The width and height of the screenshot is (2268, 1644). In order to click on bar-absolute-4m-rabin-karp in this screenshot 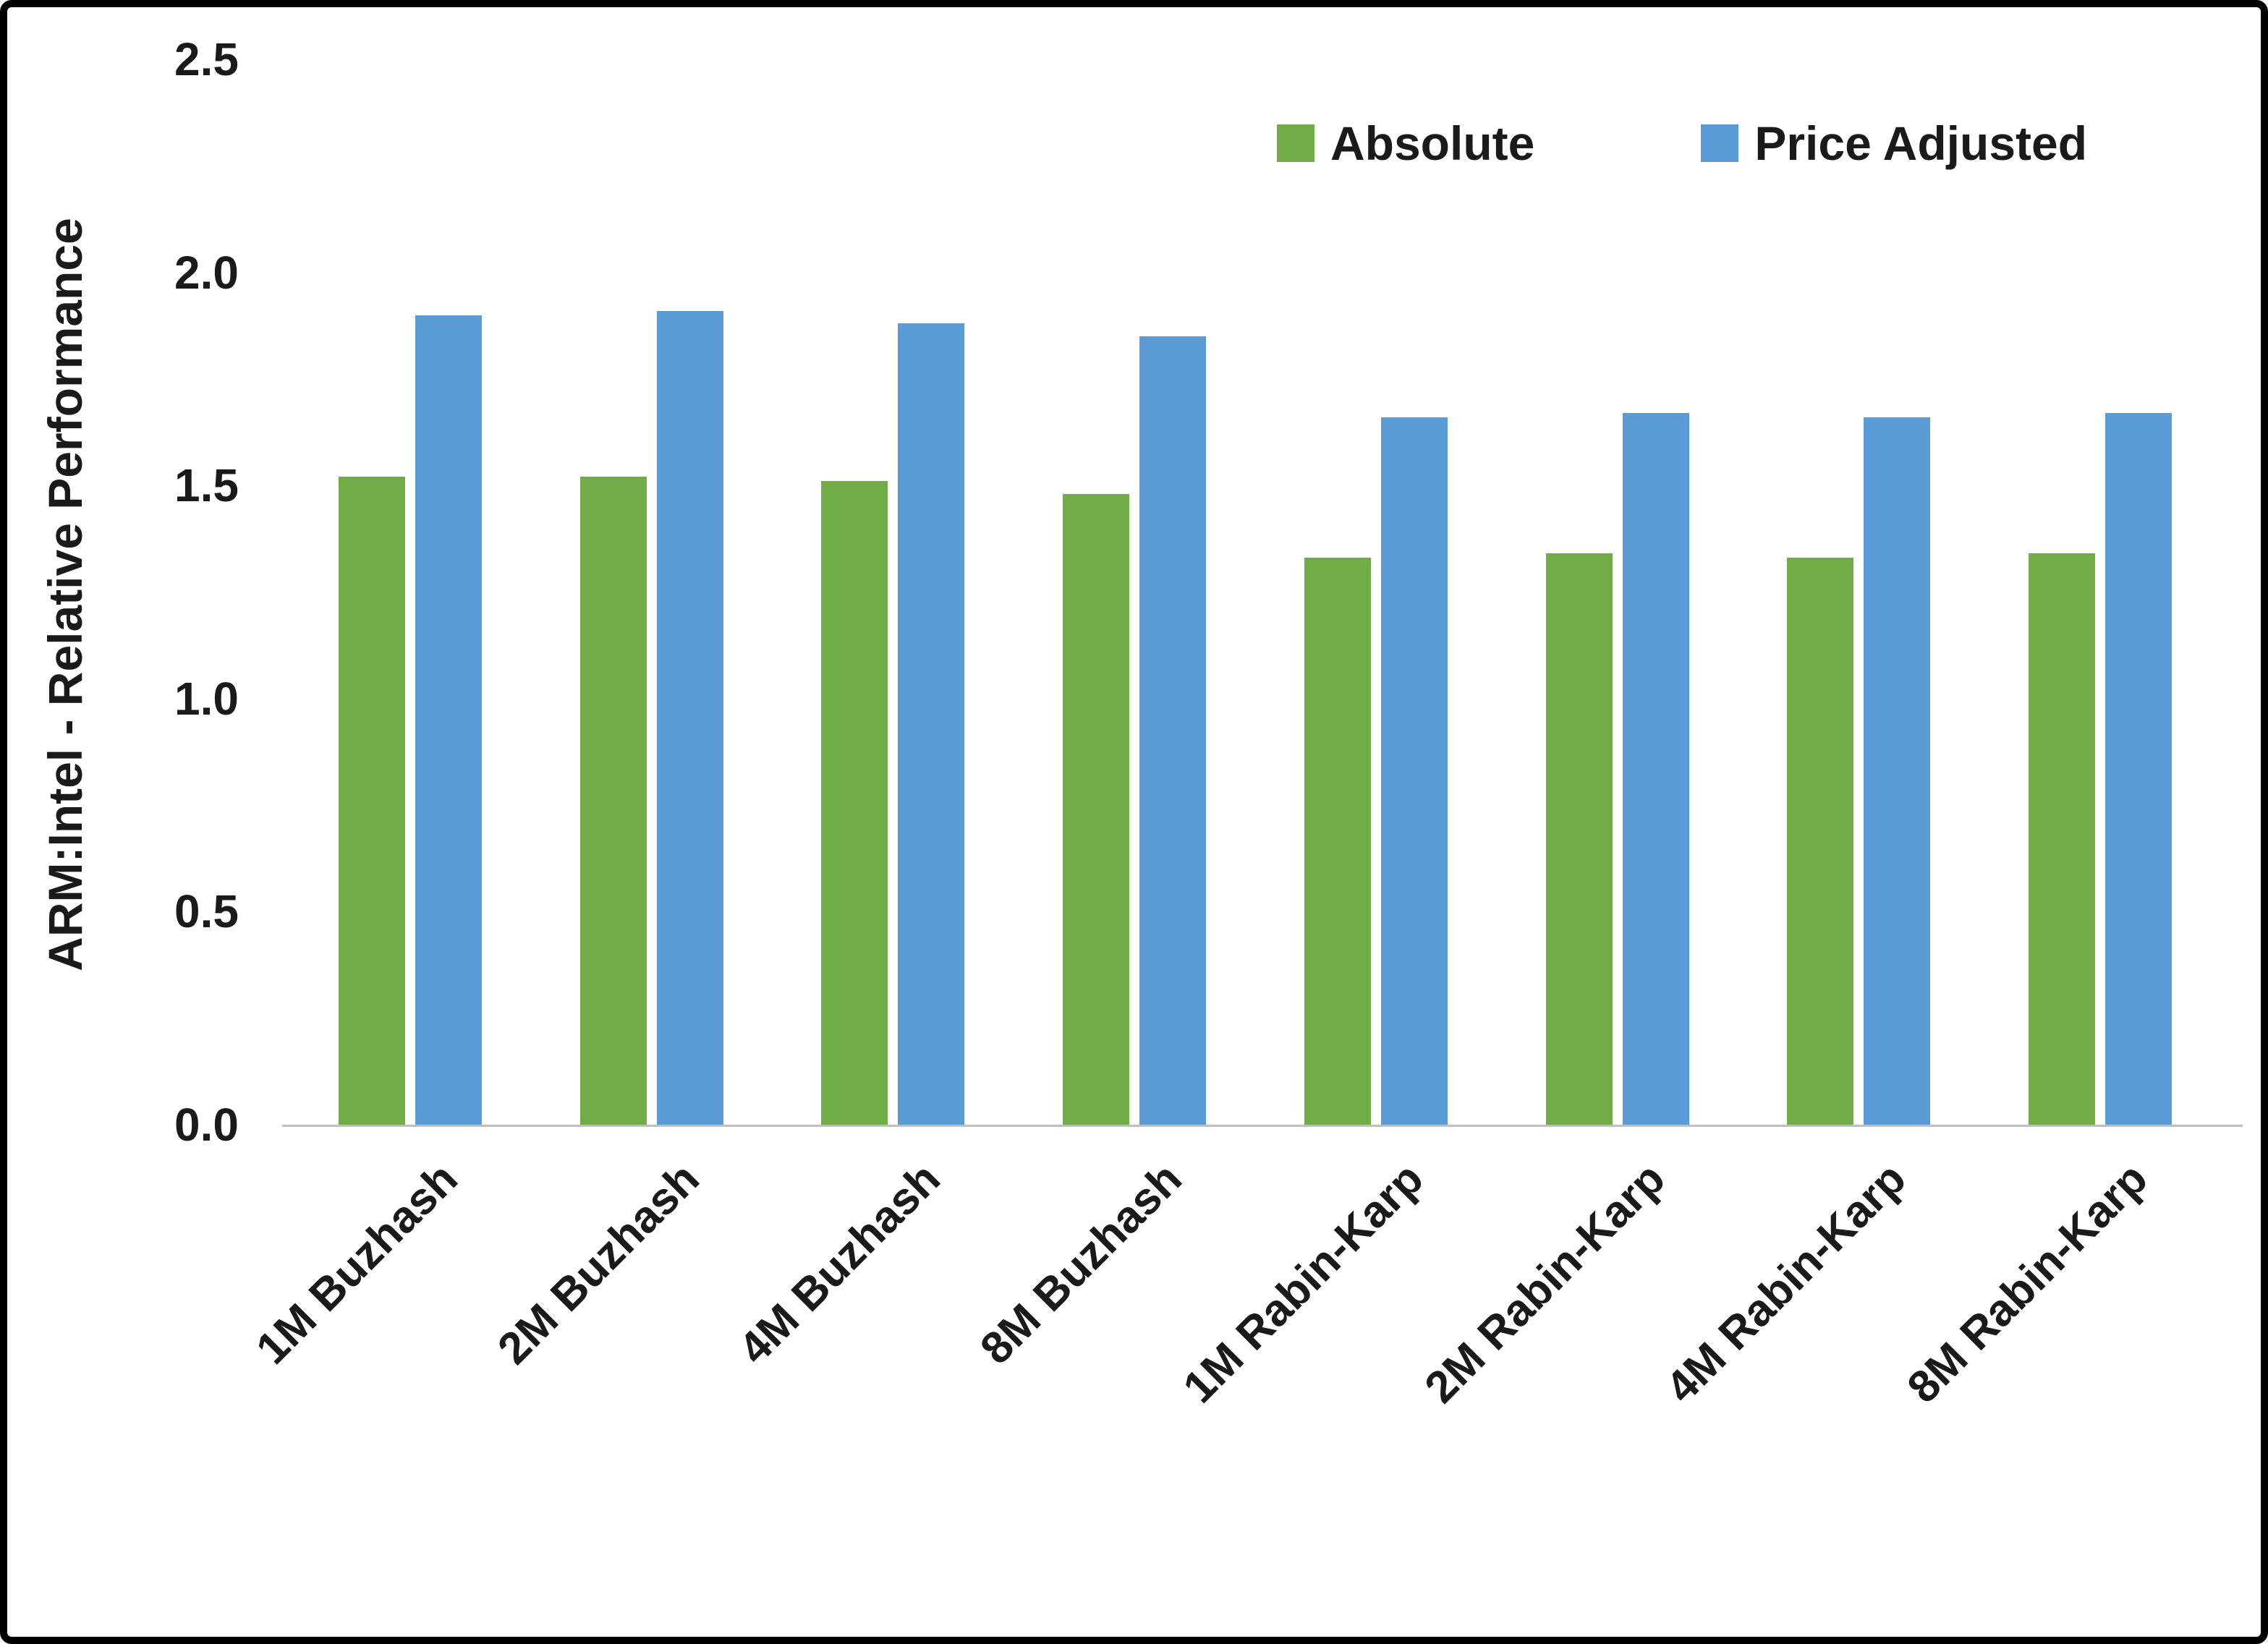, I will do `click(1820, 841)`.